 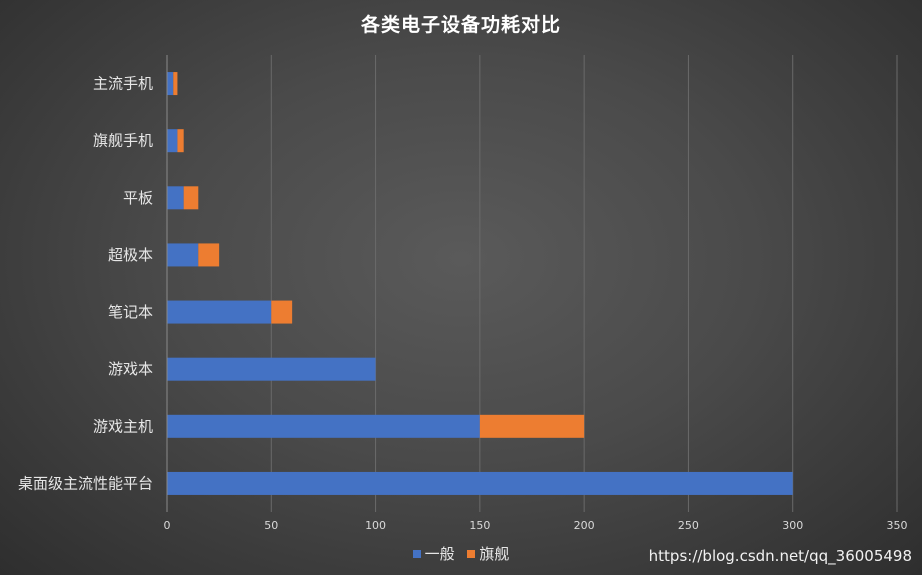 What do you see at coordinates (123, 84) in the screenshot?
I see `category-label: 主流手机` at bounding box center [123, 84].